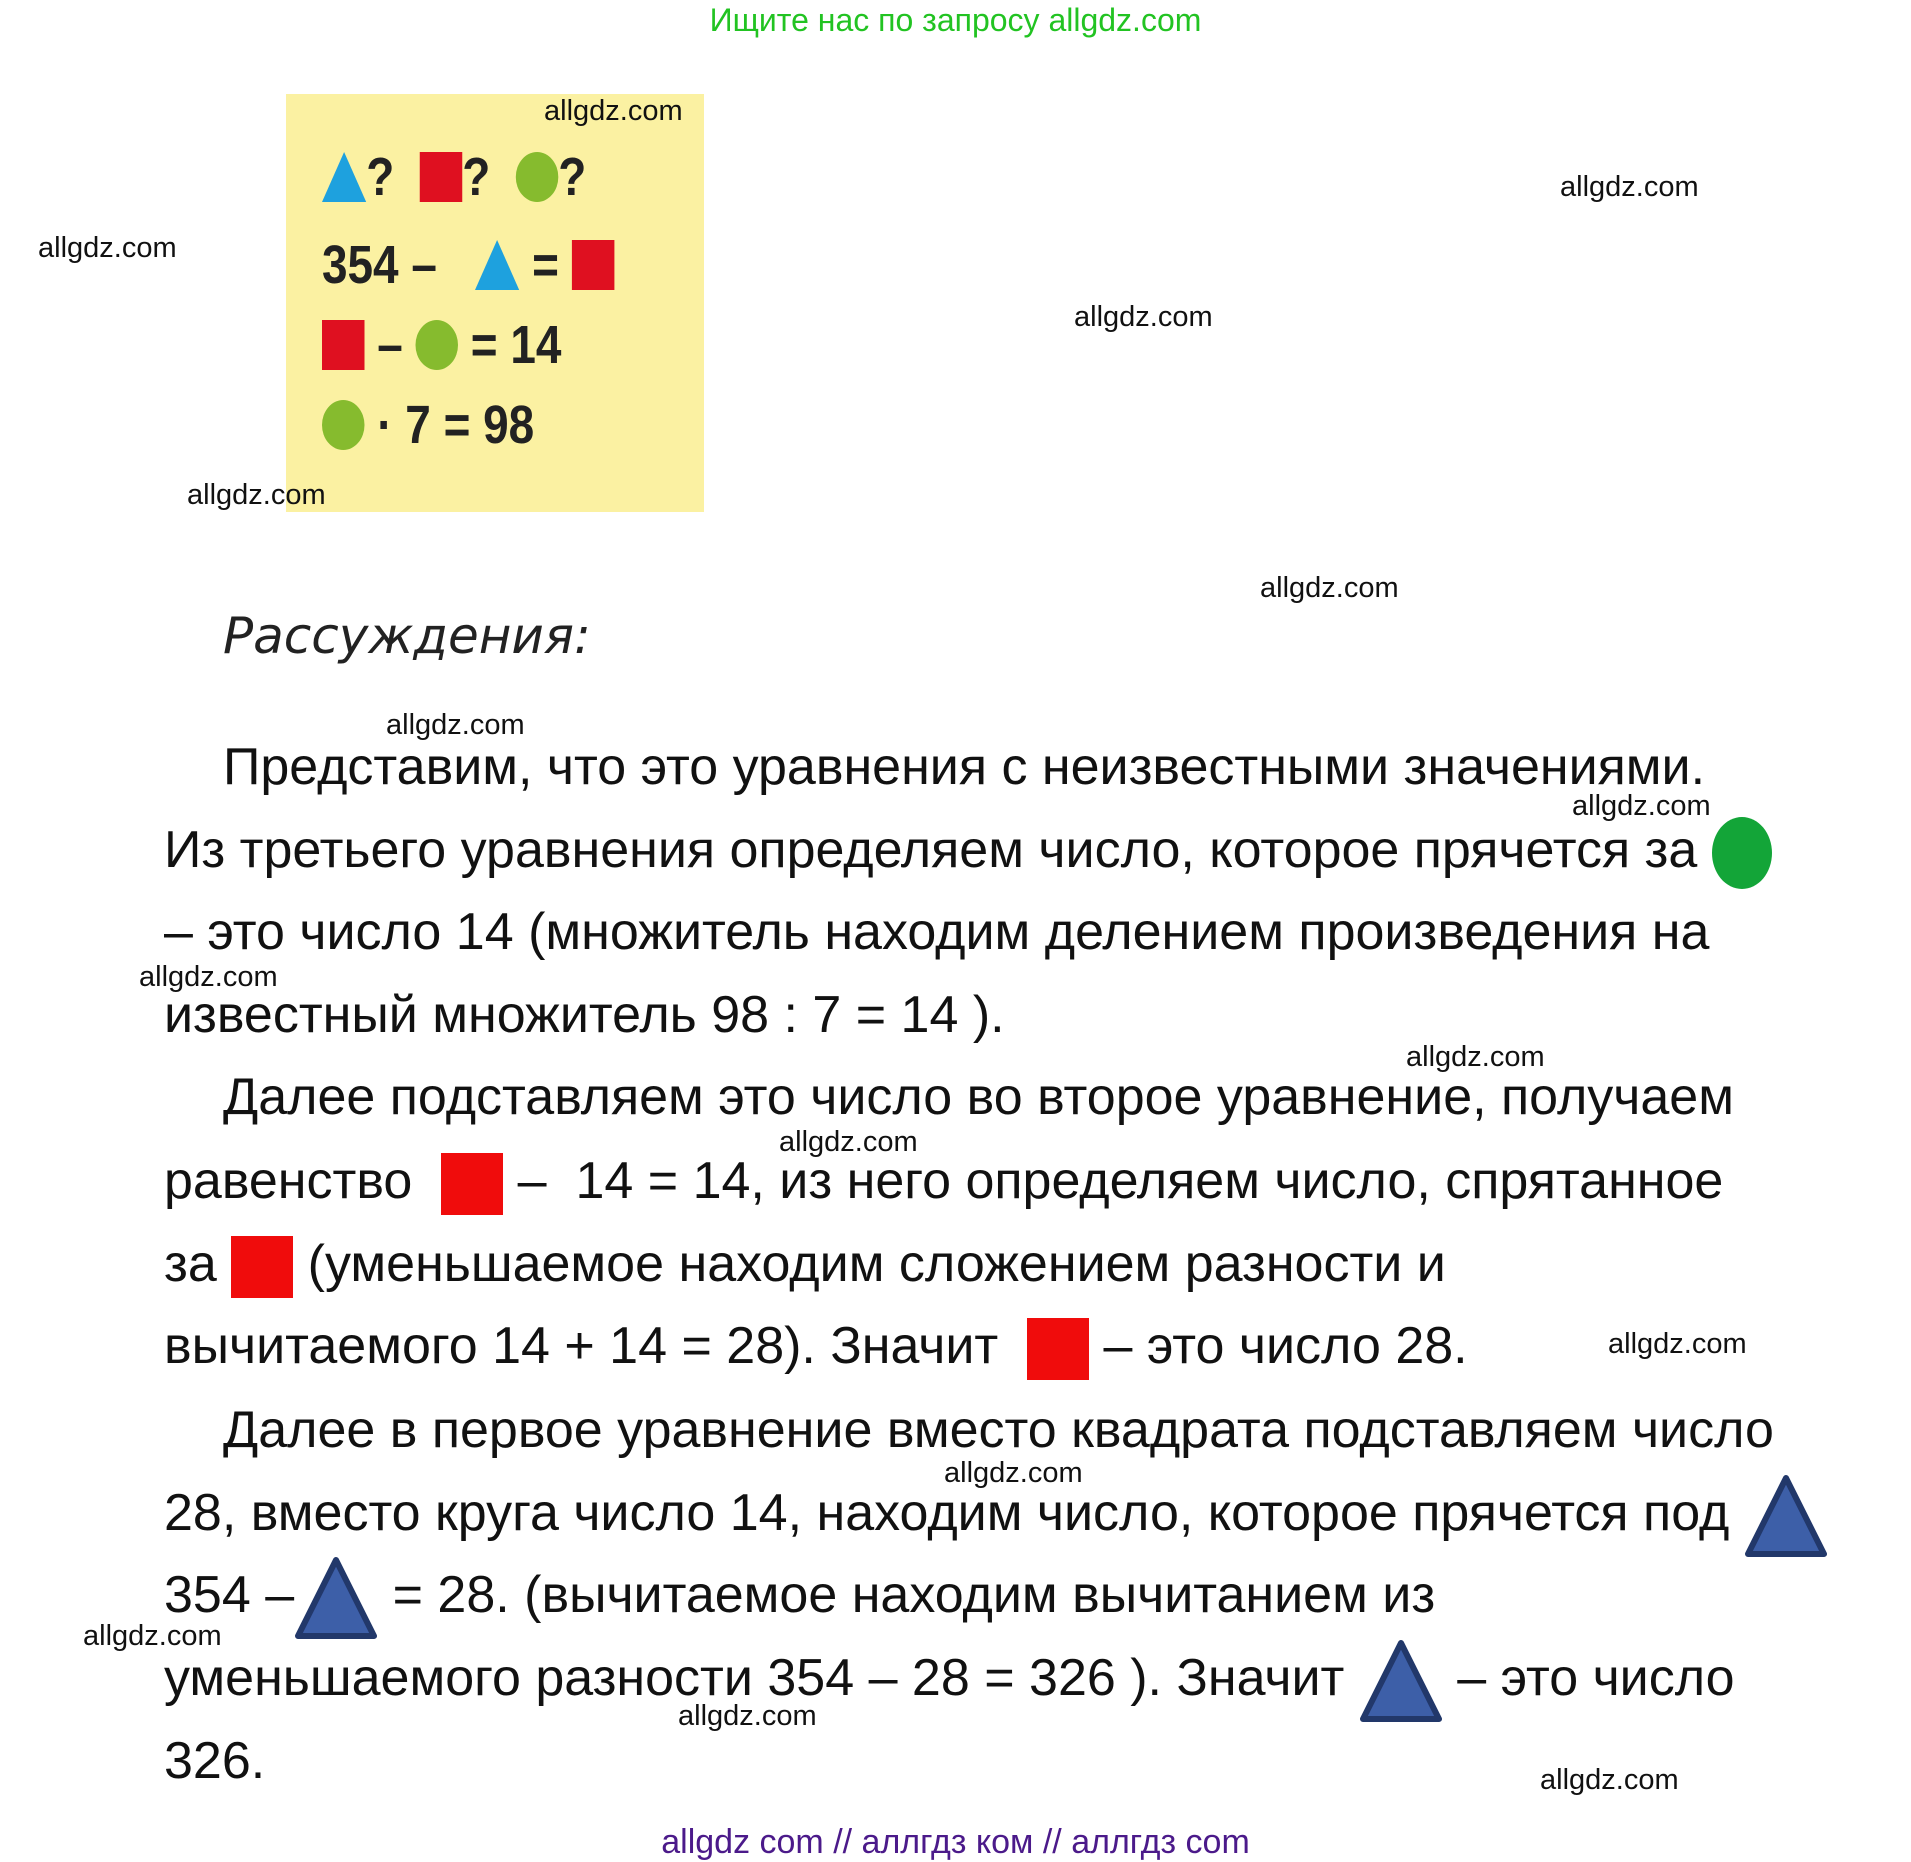 This screenshot has width=1911, height=1862. What do you see at coordinates (955, 1842) in the screenshot?
I see `footer-links: allgdz com // аллгдз ком // аллгдз com` at bounding box center [955, 1842].